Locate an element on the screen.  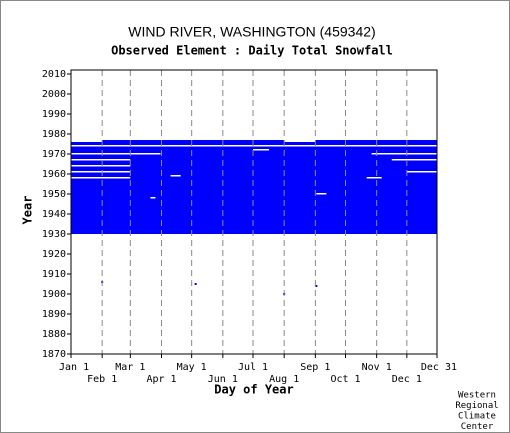
y-tick-label: 1960 is located at coordinates (54, 174).